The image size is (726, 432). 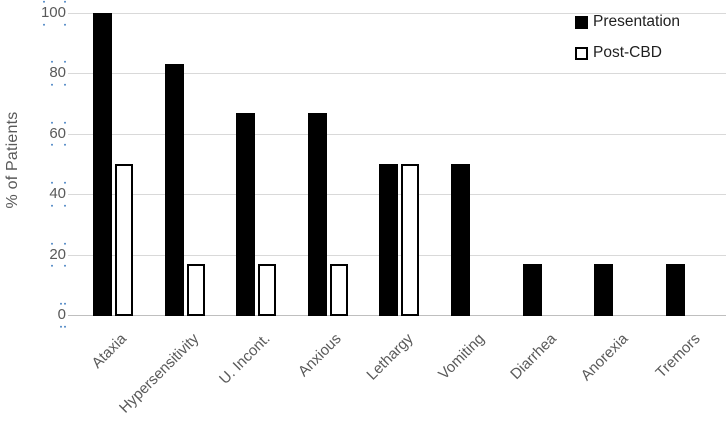 I want to click on x-category-label: Ataxia, so click(x=109, y=351).